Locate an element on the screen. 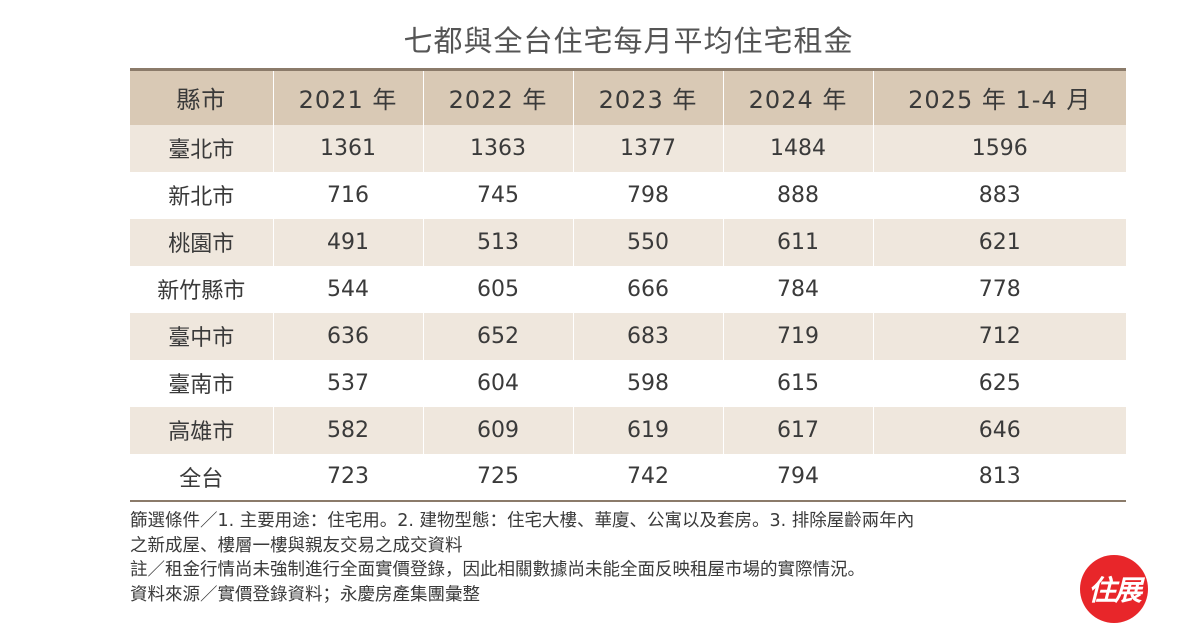 The width and height of the screenshot is (1200, 630). row-city: 桃園市 is located at coordinates (202, 242).